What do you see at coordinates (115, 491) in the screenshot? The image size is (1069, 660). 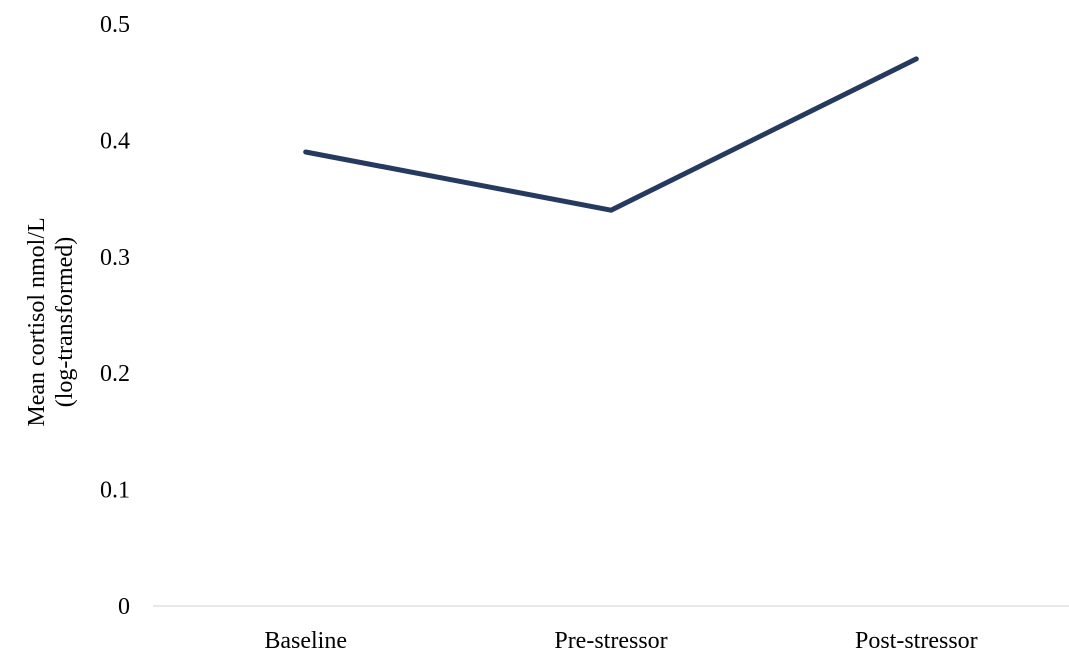 I see `y-tick-label: 0.1` at bounding box center [115, 491].